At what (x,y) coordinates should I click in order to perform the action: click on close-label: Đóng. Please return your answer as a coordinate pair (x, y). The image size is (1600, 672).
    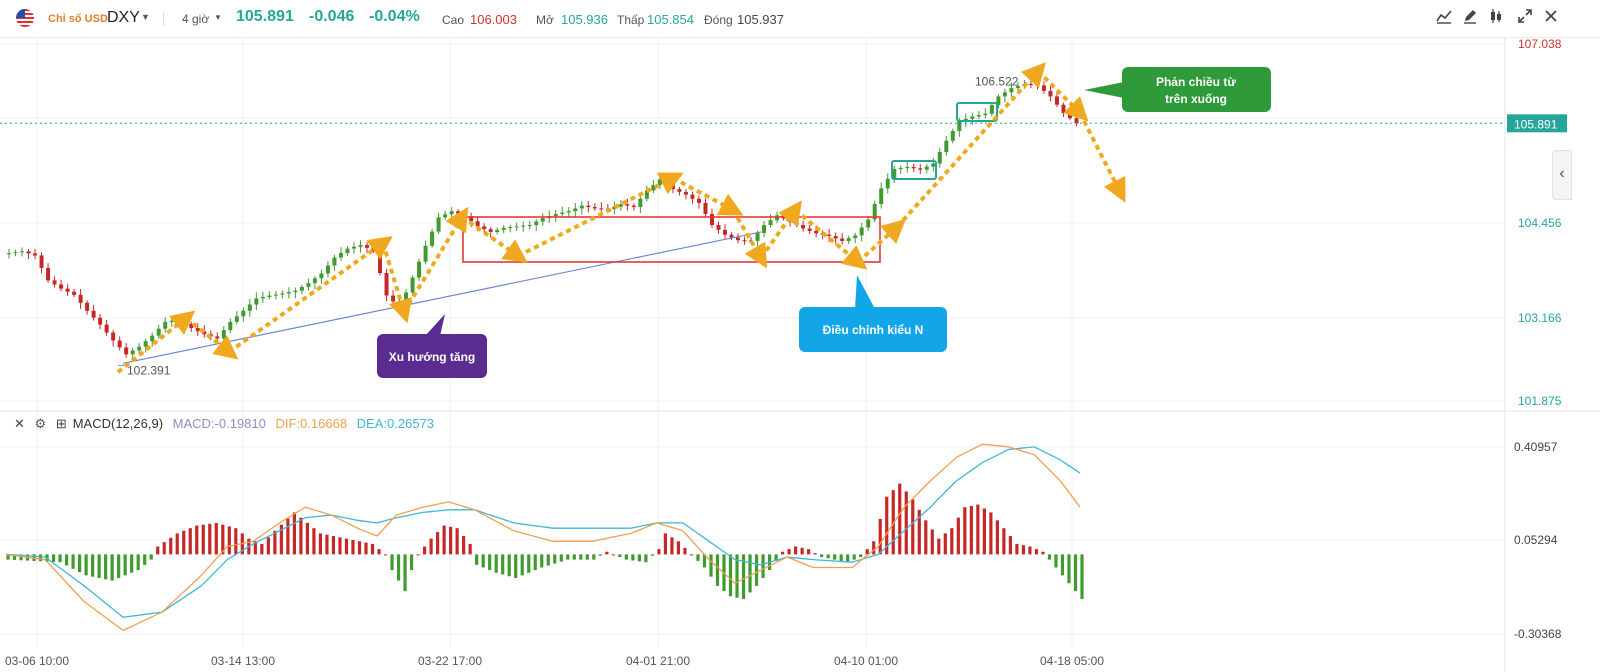
    Looking at the image, I should click on (718, 20).